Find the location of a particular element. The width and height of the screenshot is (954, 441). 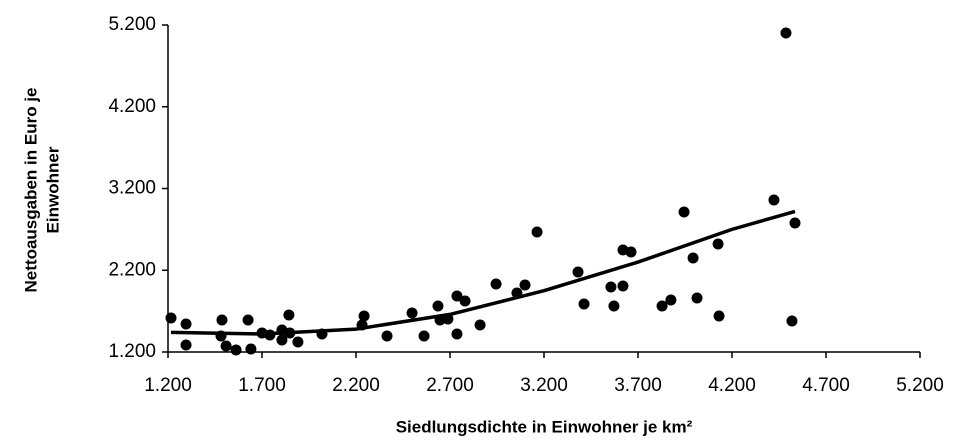

y-tick-label: 2.200 is located at coordinates (132, 269).